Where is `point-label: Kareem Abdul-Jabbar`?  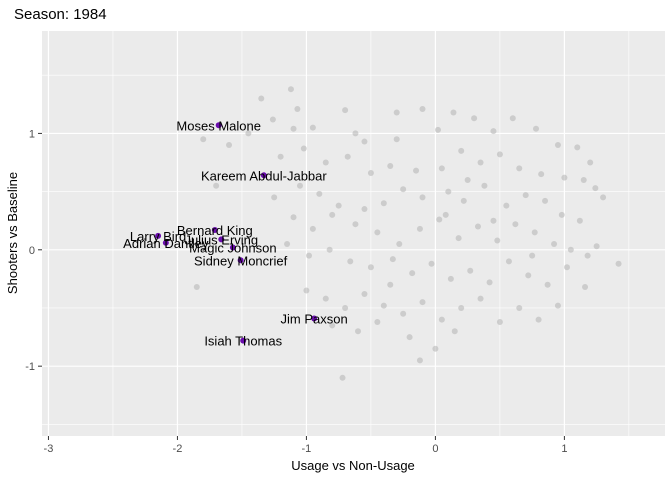 point-label: Kareem Abdul-Jabbar is located at coordinates (264, 175).